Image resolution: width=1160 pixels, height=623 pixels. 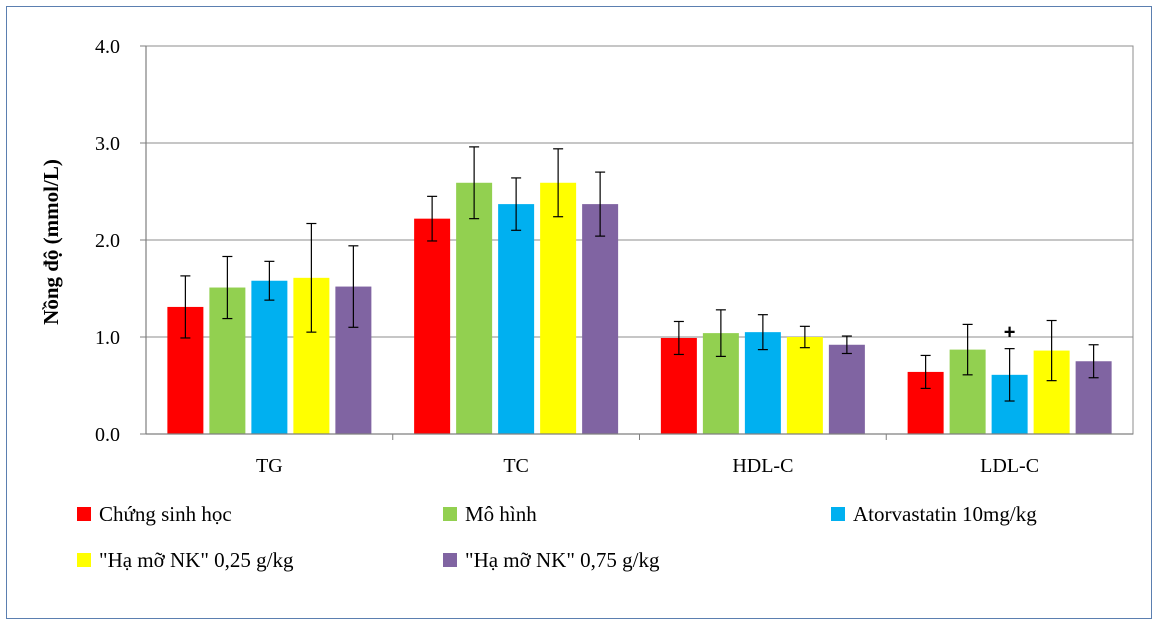 I want to click on annotation-label: +, so click(x=1010, y=333).